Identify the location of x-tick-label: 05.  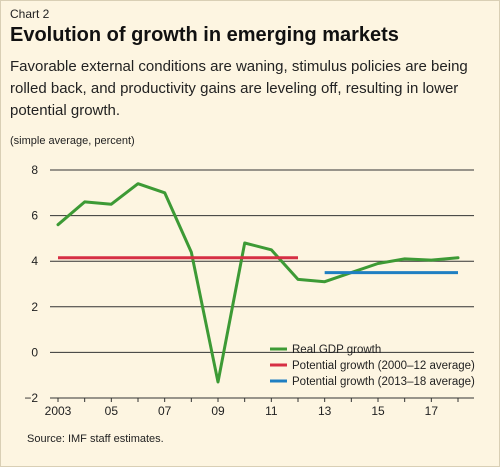
(112, 411).